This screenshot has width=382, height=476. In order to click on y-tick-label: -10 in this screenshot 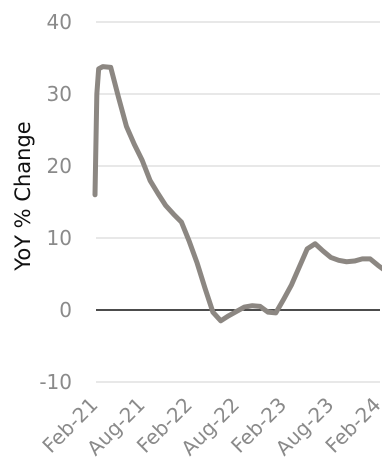, I will do `click(55, 382)`.